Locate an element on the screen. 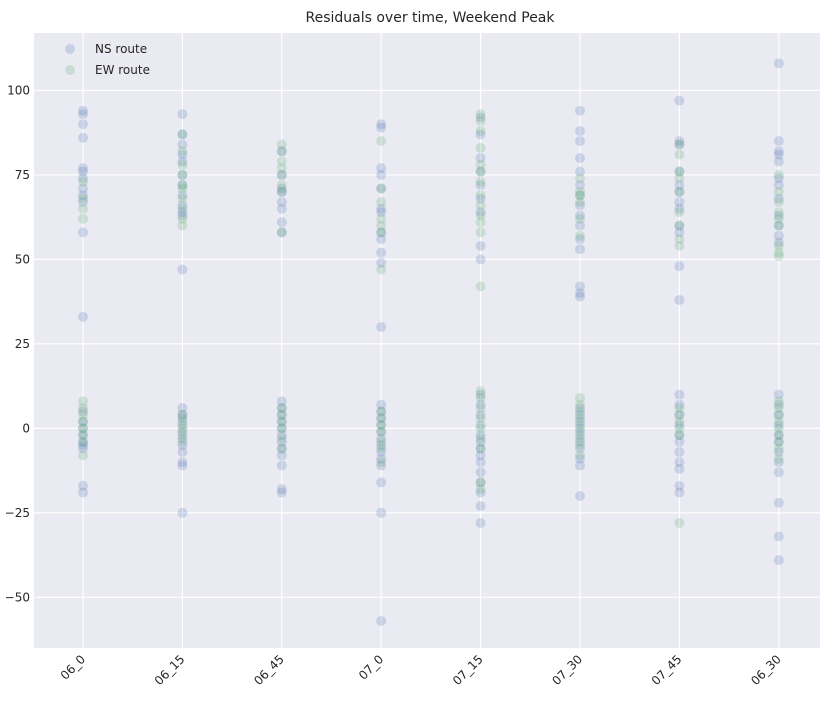 This screenshot has width=828, height=703. legend: NS route EW route is located at coordinates (107, 59).